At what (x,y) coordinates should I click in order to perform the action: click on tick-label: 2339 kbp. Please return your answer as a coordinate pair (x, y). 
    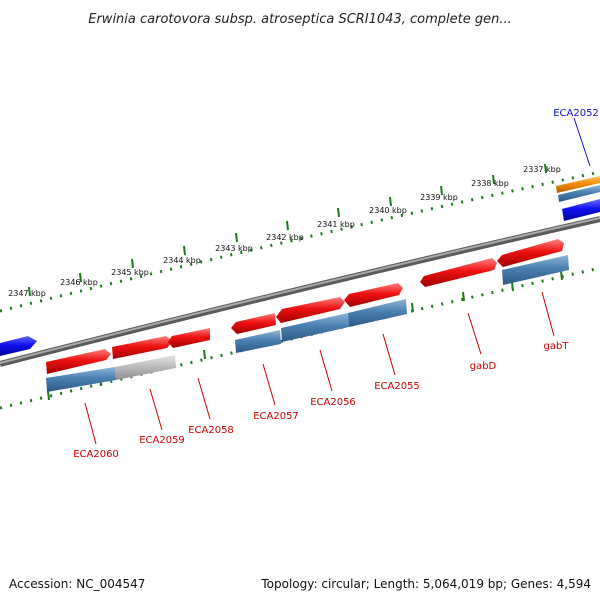
    Looking at the image, I should click on (439, 197).